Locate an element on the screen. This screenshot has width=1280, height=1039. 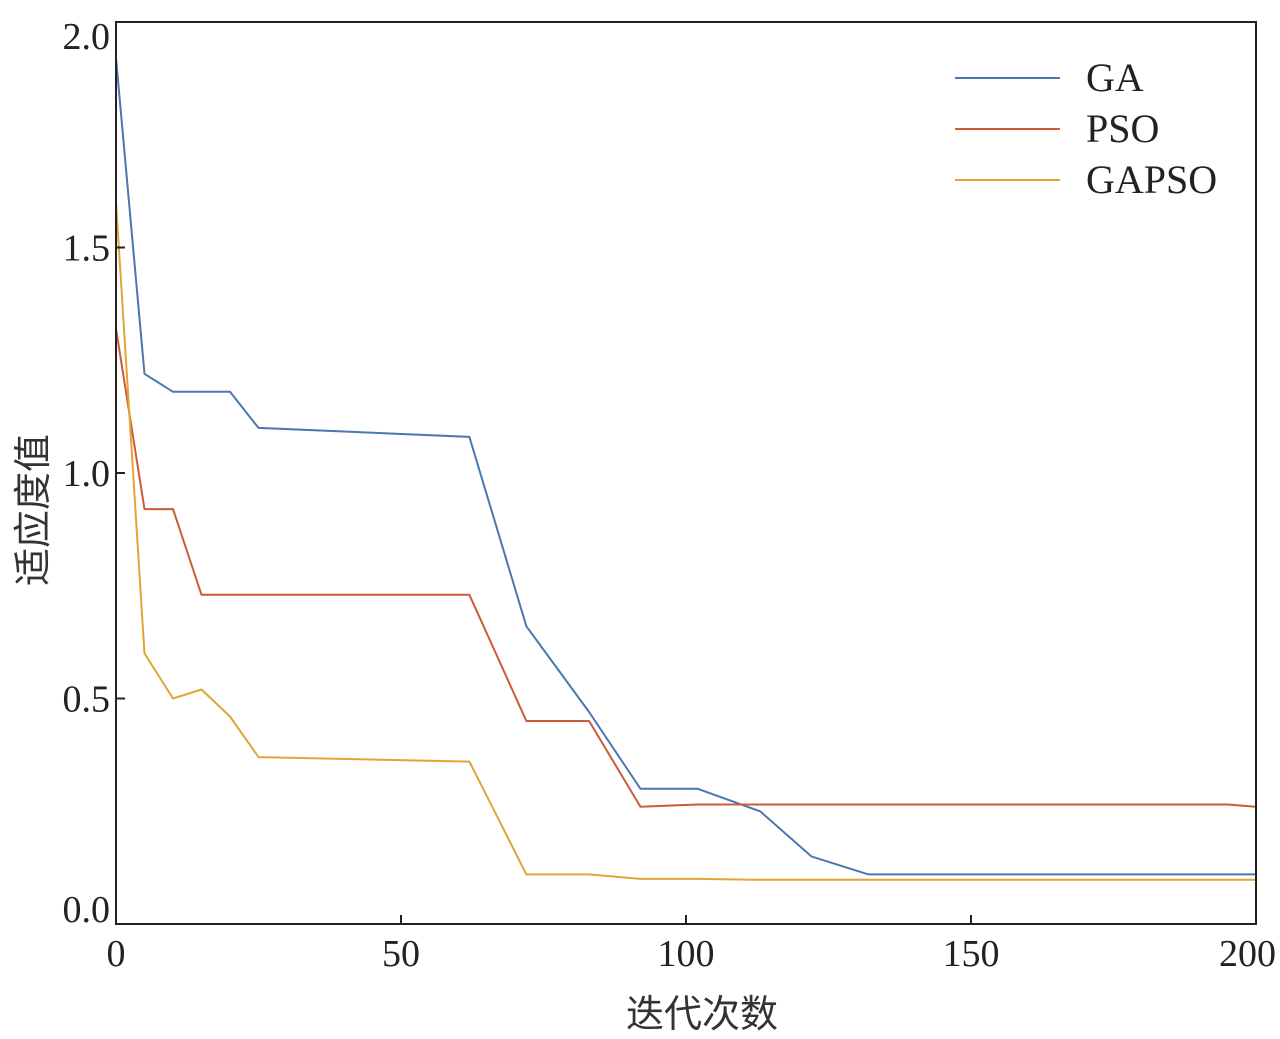
y-tick-label: 1.5 is located at coordinates (87, 249).